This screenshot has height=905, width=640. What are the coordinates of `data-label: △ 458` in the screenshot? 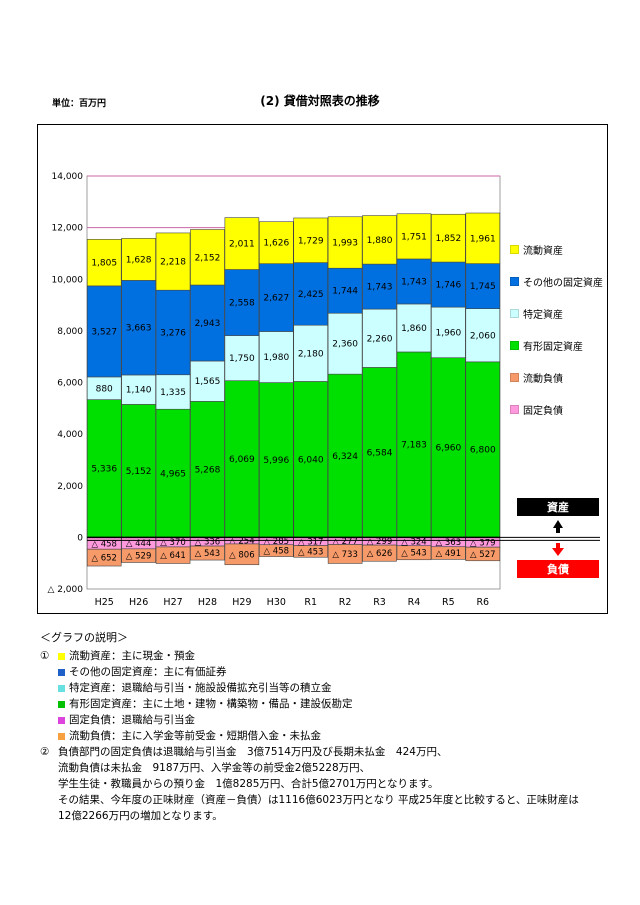 It's located at (276, 552).